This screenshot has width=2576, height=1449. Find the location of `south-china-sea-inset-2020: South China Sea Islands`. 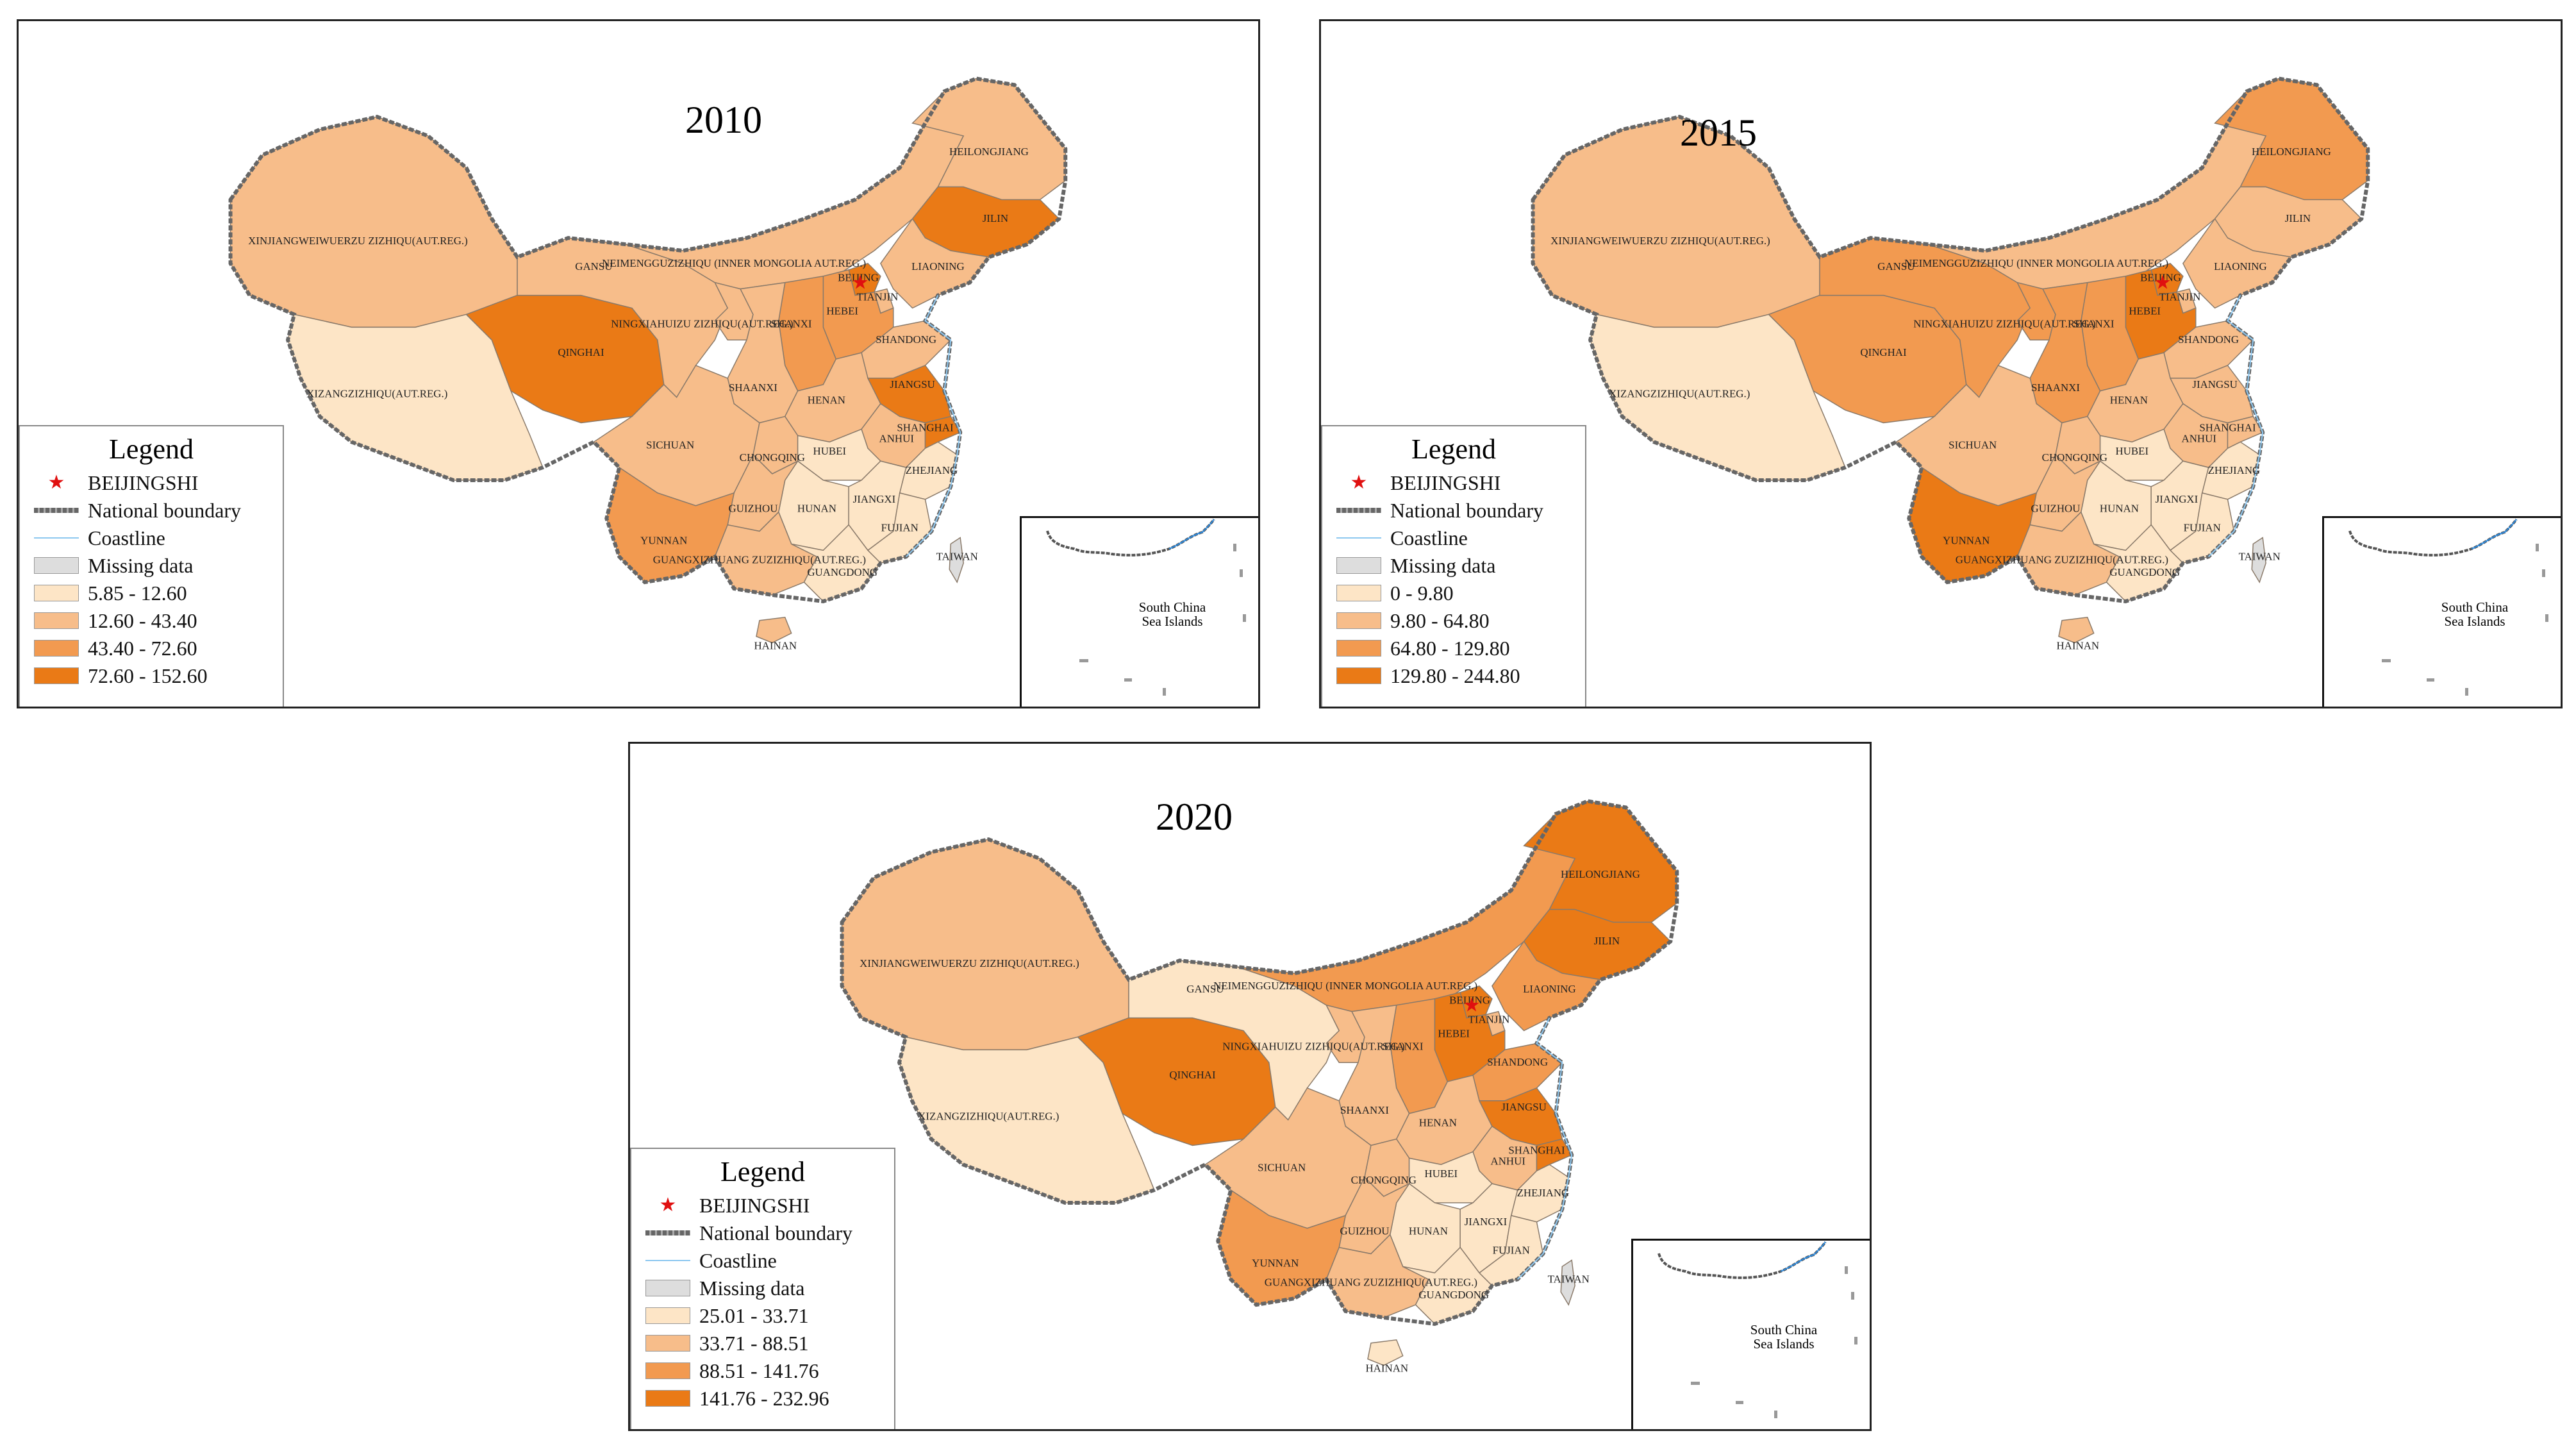

south-china-sea-inset-2020: South China Sea Islands is located at coordinates (1750, 1334).